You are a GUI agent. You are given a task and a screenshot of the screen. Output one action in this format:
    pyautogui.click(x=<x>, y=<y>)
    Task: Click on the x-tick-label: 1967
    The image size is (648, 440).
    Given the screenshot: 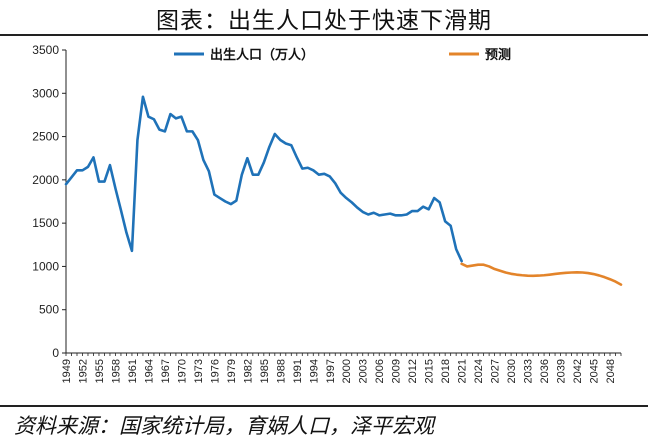 What is the action you would take?
    pyautogui.click(x=166, y=371)
    